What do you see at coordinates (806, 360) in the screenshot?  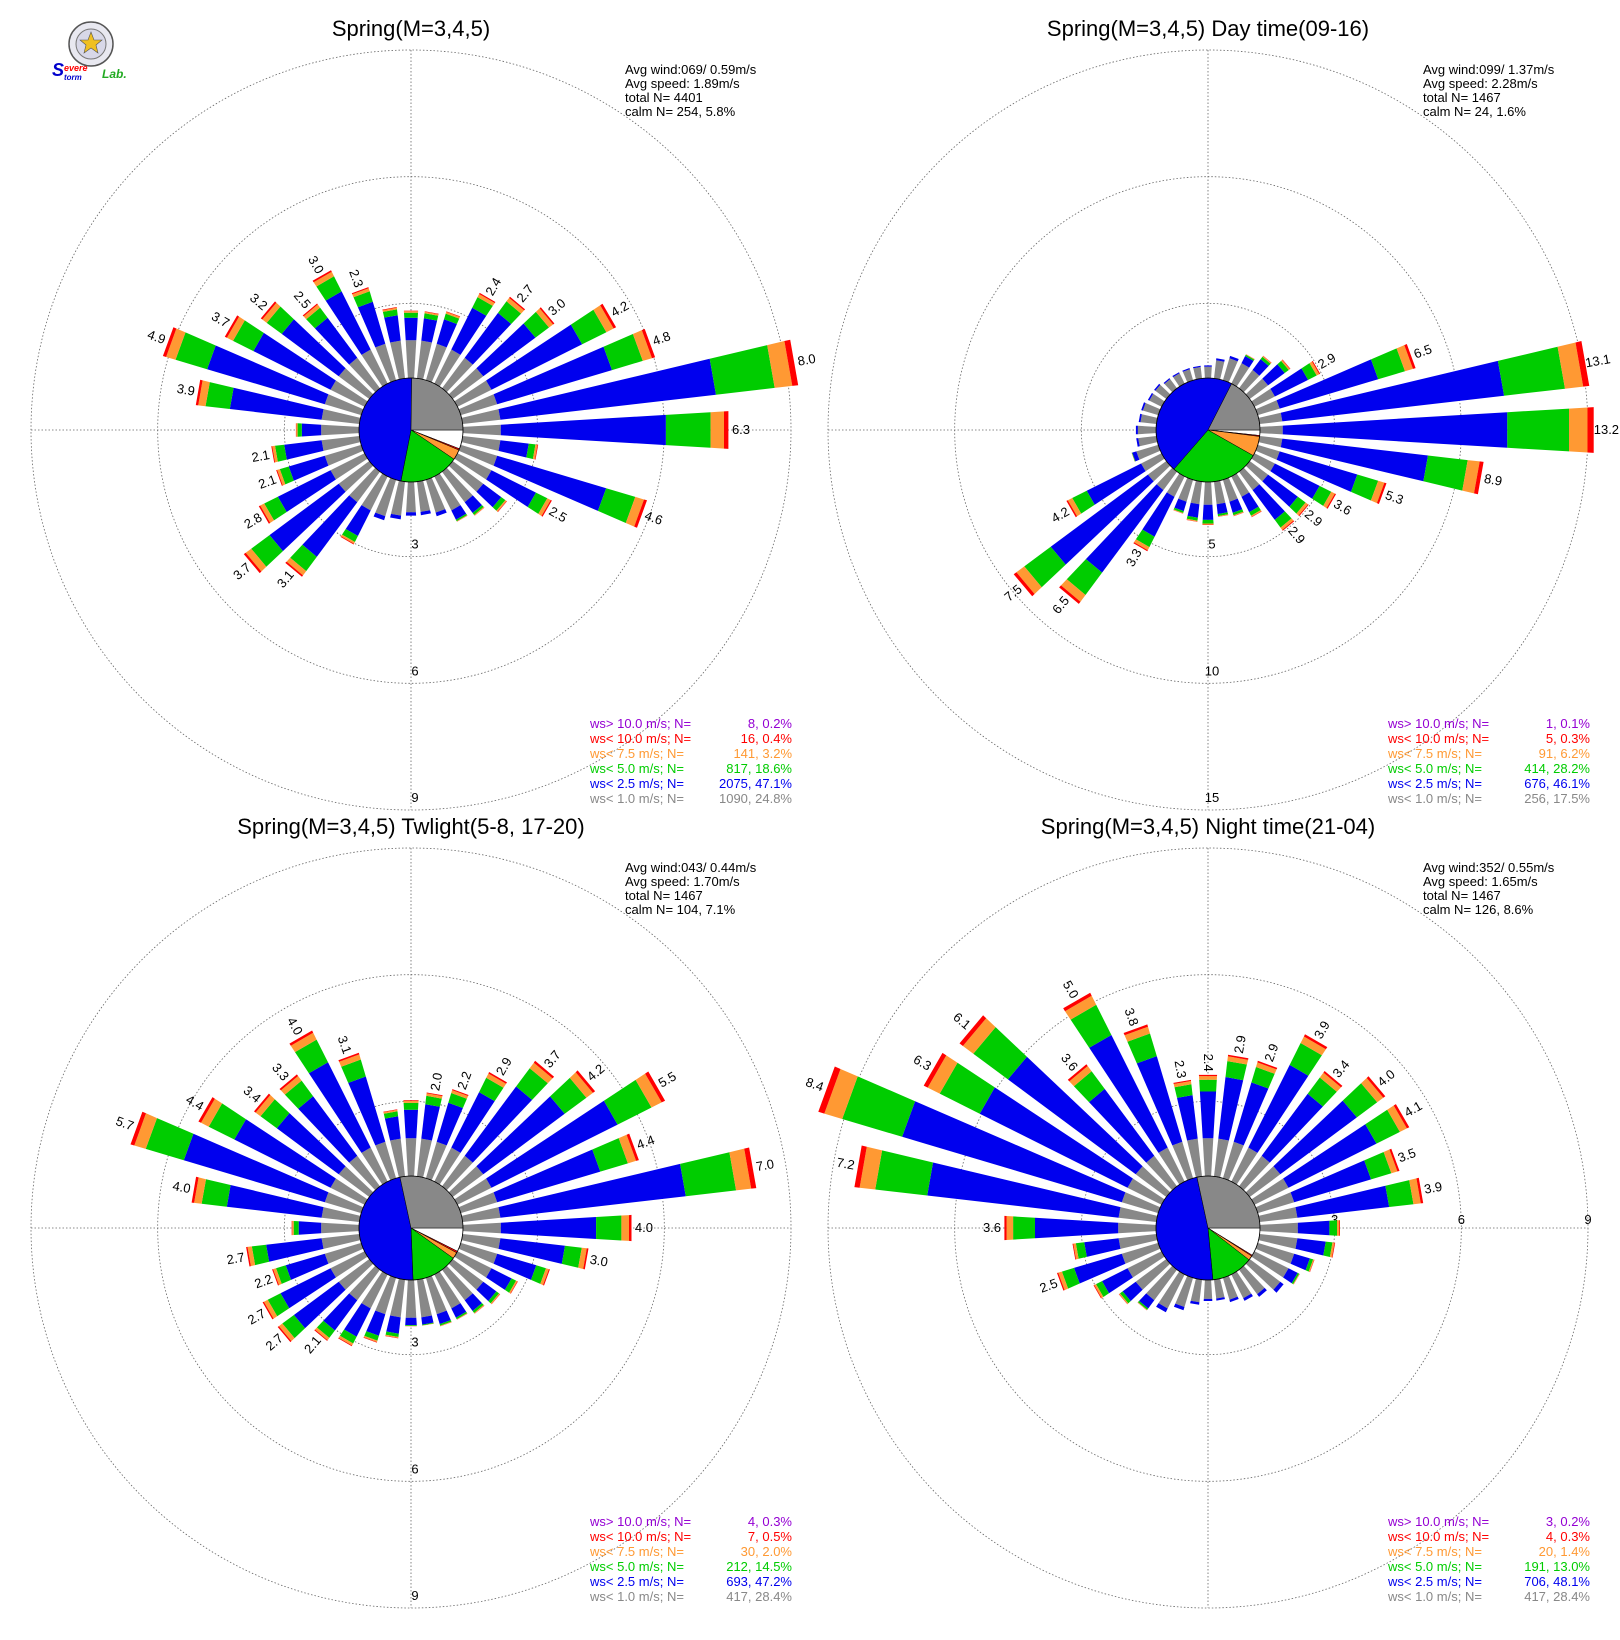 I see `bar-value-label: 8.0` at bounding box center [806, 360].